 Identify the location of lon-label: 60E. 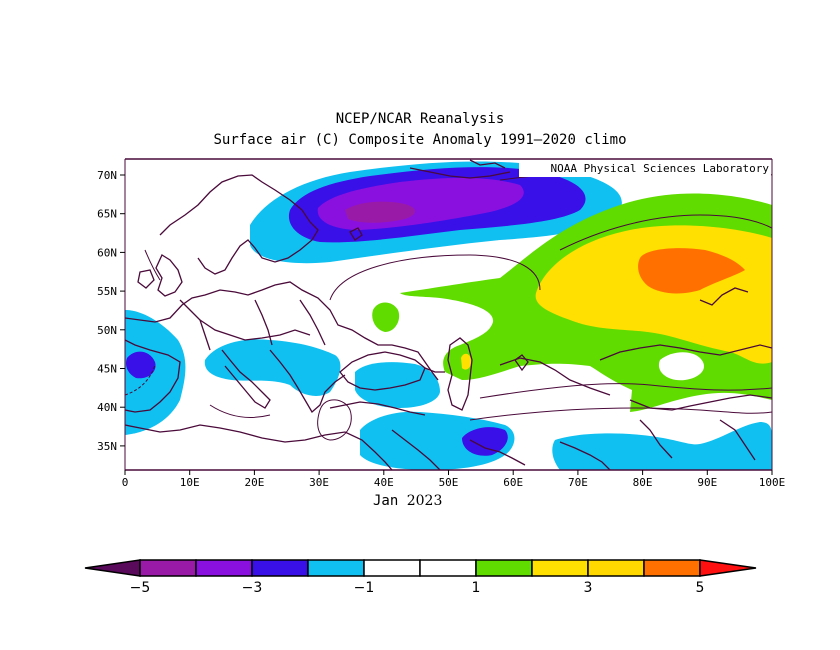
(513, 482).